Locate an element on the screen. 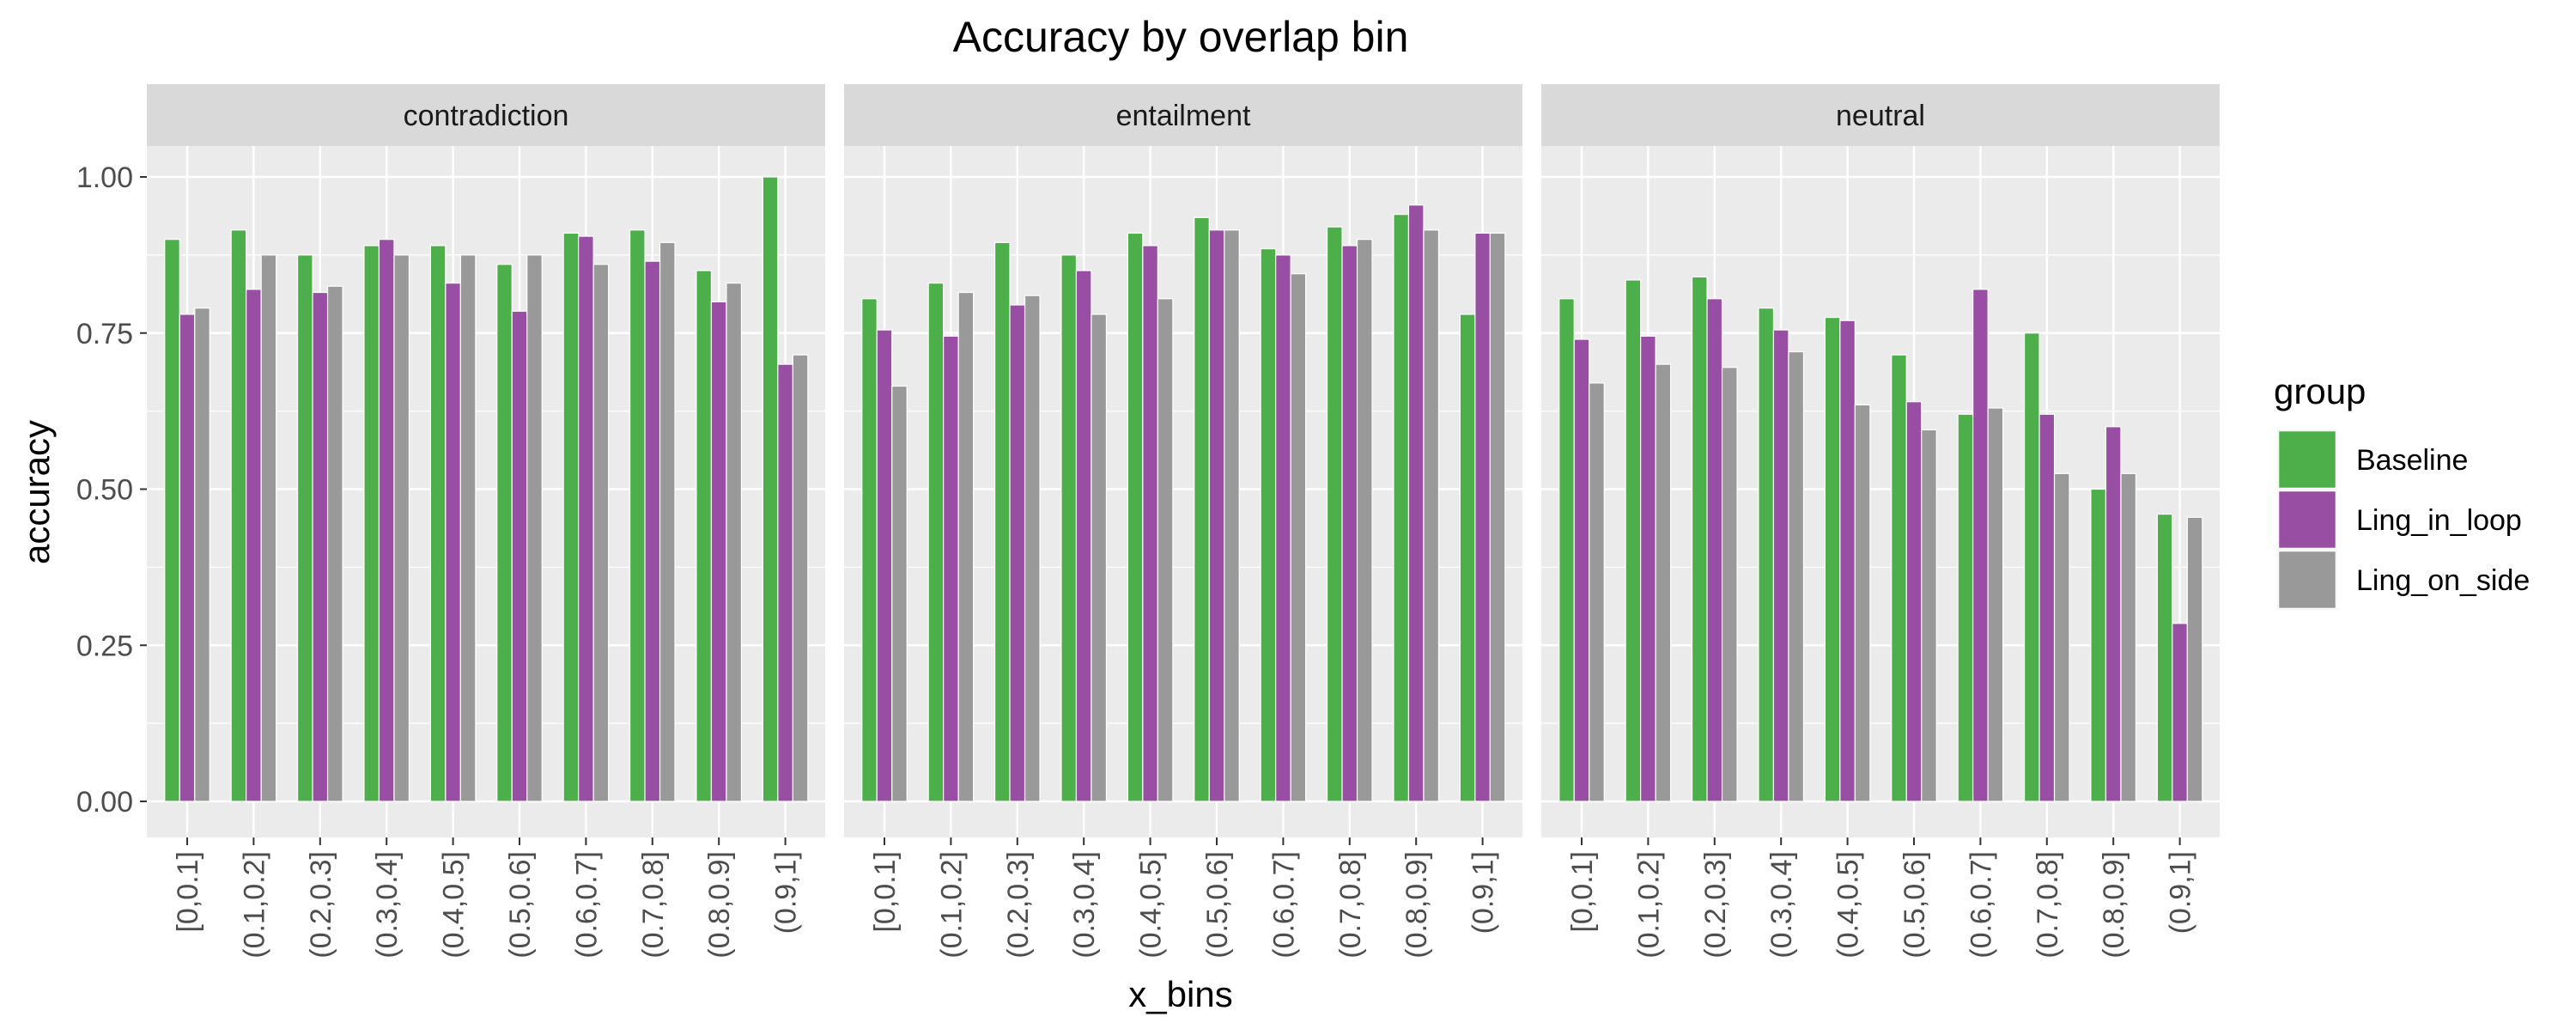  y-tick-label: 0.75 is located at coordinates (104, 334).